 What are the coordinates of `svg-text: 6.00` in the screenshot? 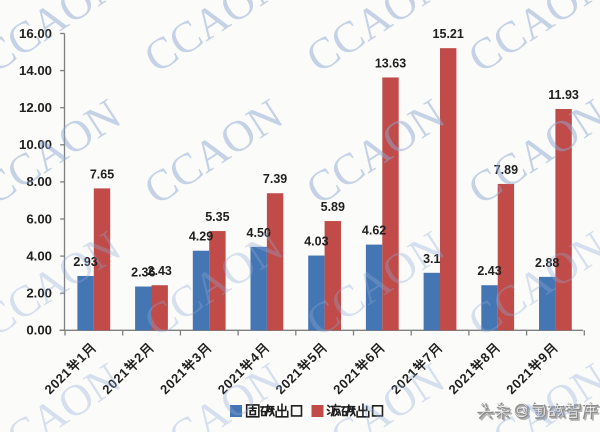 It's located at (39, 218).